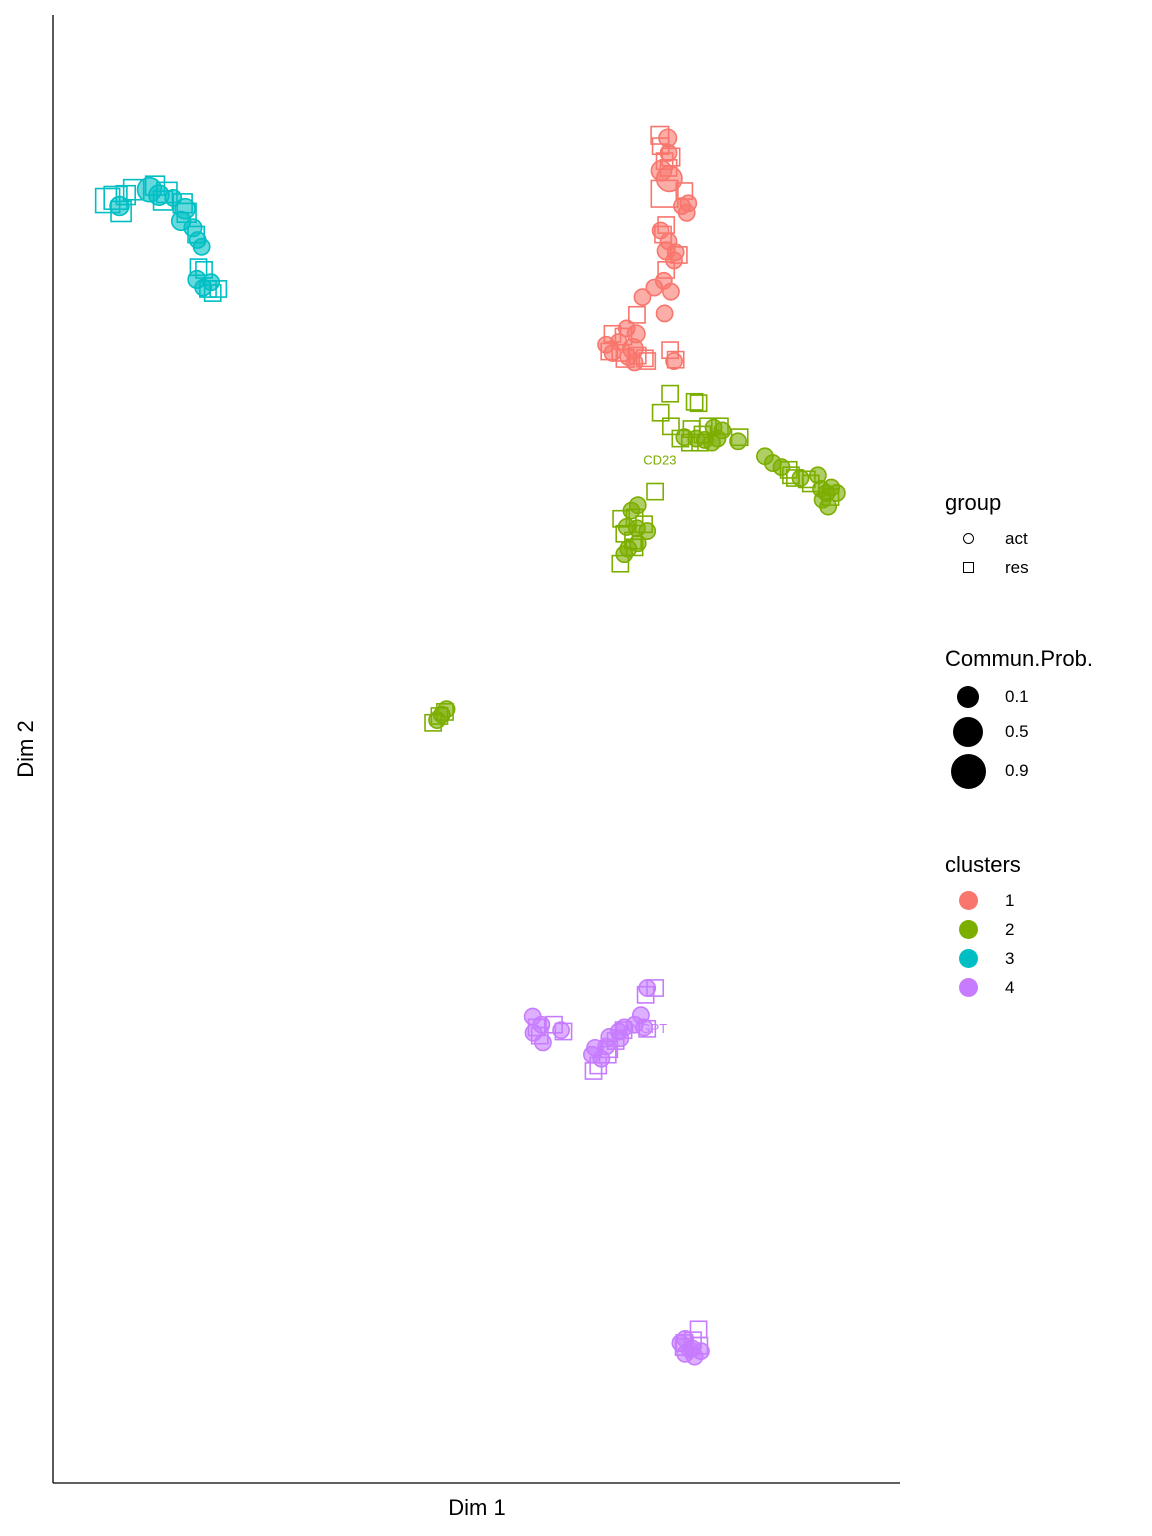 This screenshot has width=1152, height=1536. What do you see at coordinates (983, 987) in the screenshot?
I see `legend-item-cluster-4: 4` at bounding box center [983, 987].